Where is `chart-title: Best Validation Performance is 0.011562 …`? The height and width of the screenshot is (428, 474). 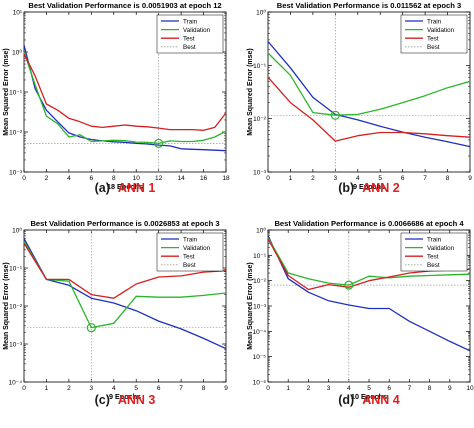
chart-title: Best Validation Performance is 0.011562 … is located at coordinates (369, 5).